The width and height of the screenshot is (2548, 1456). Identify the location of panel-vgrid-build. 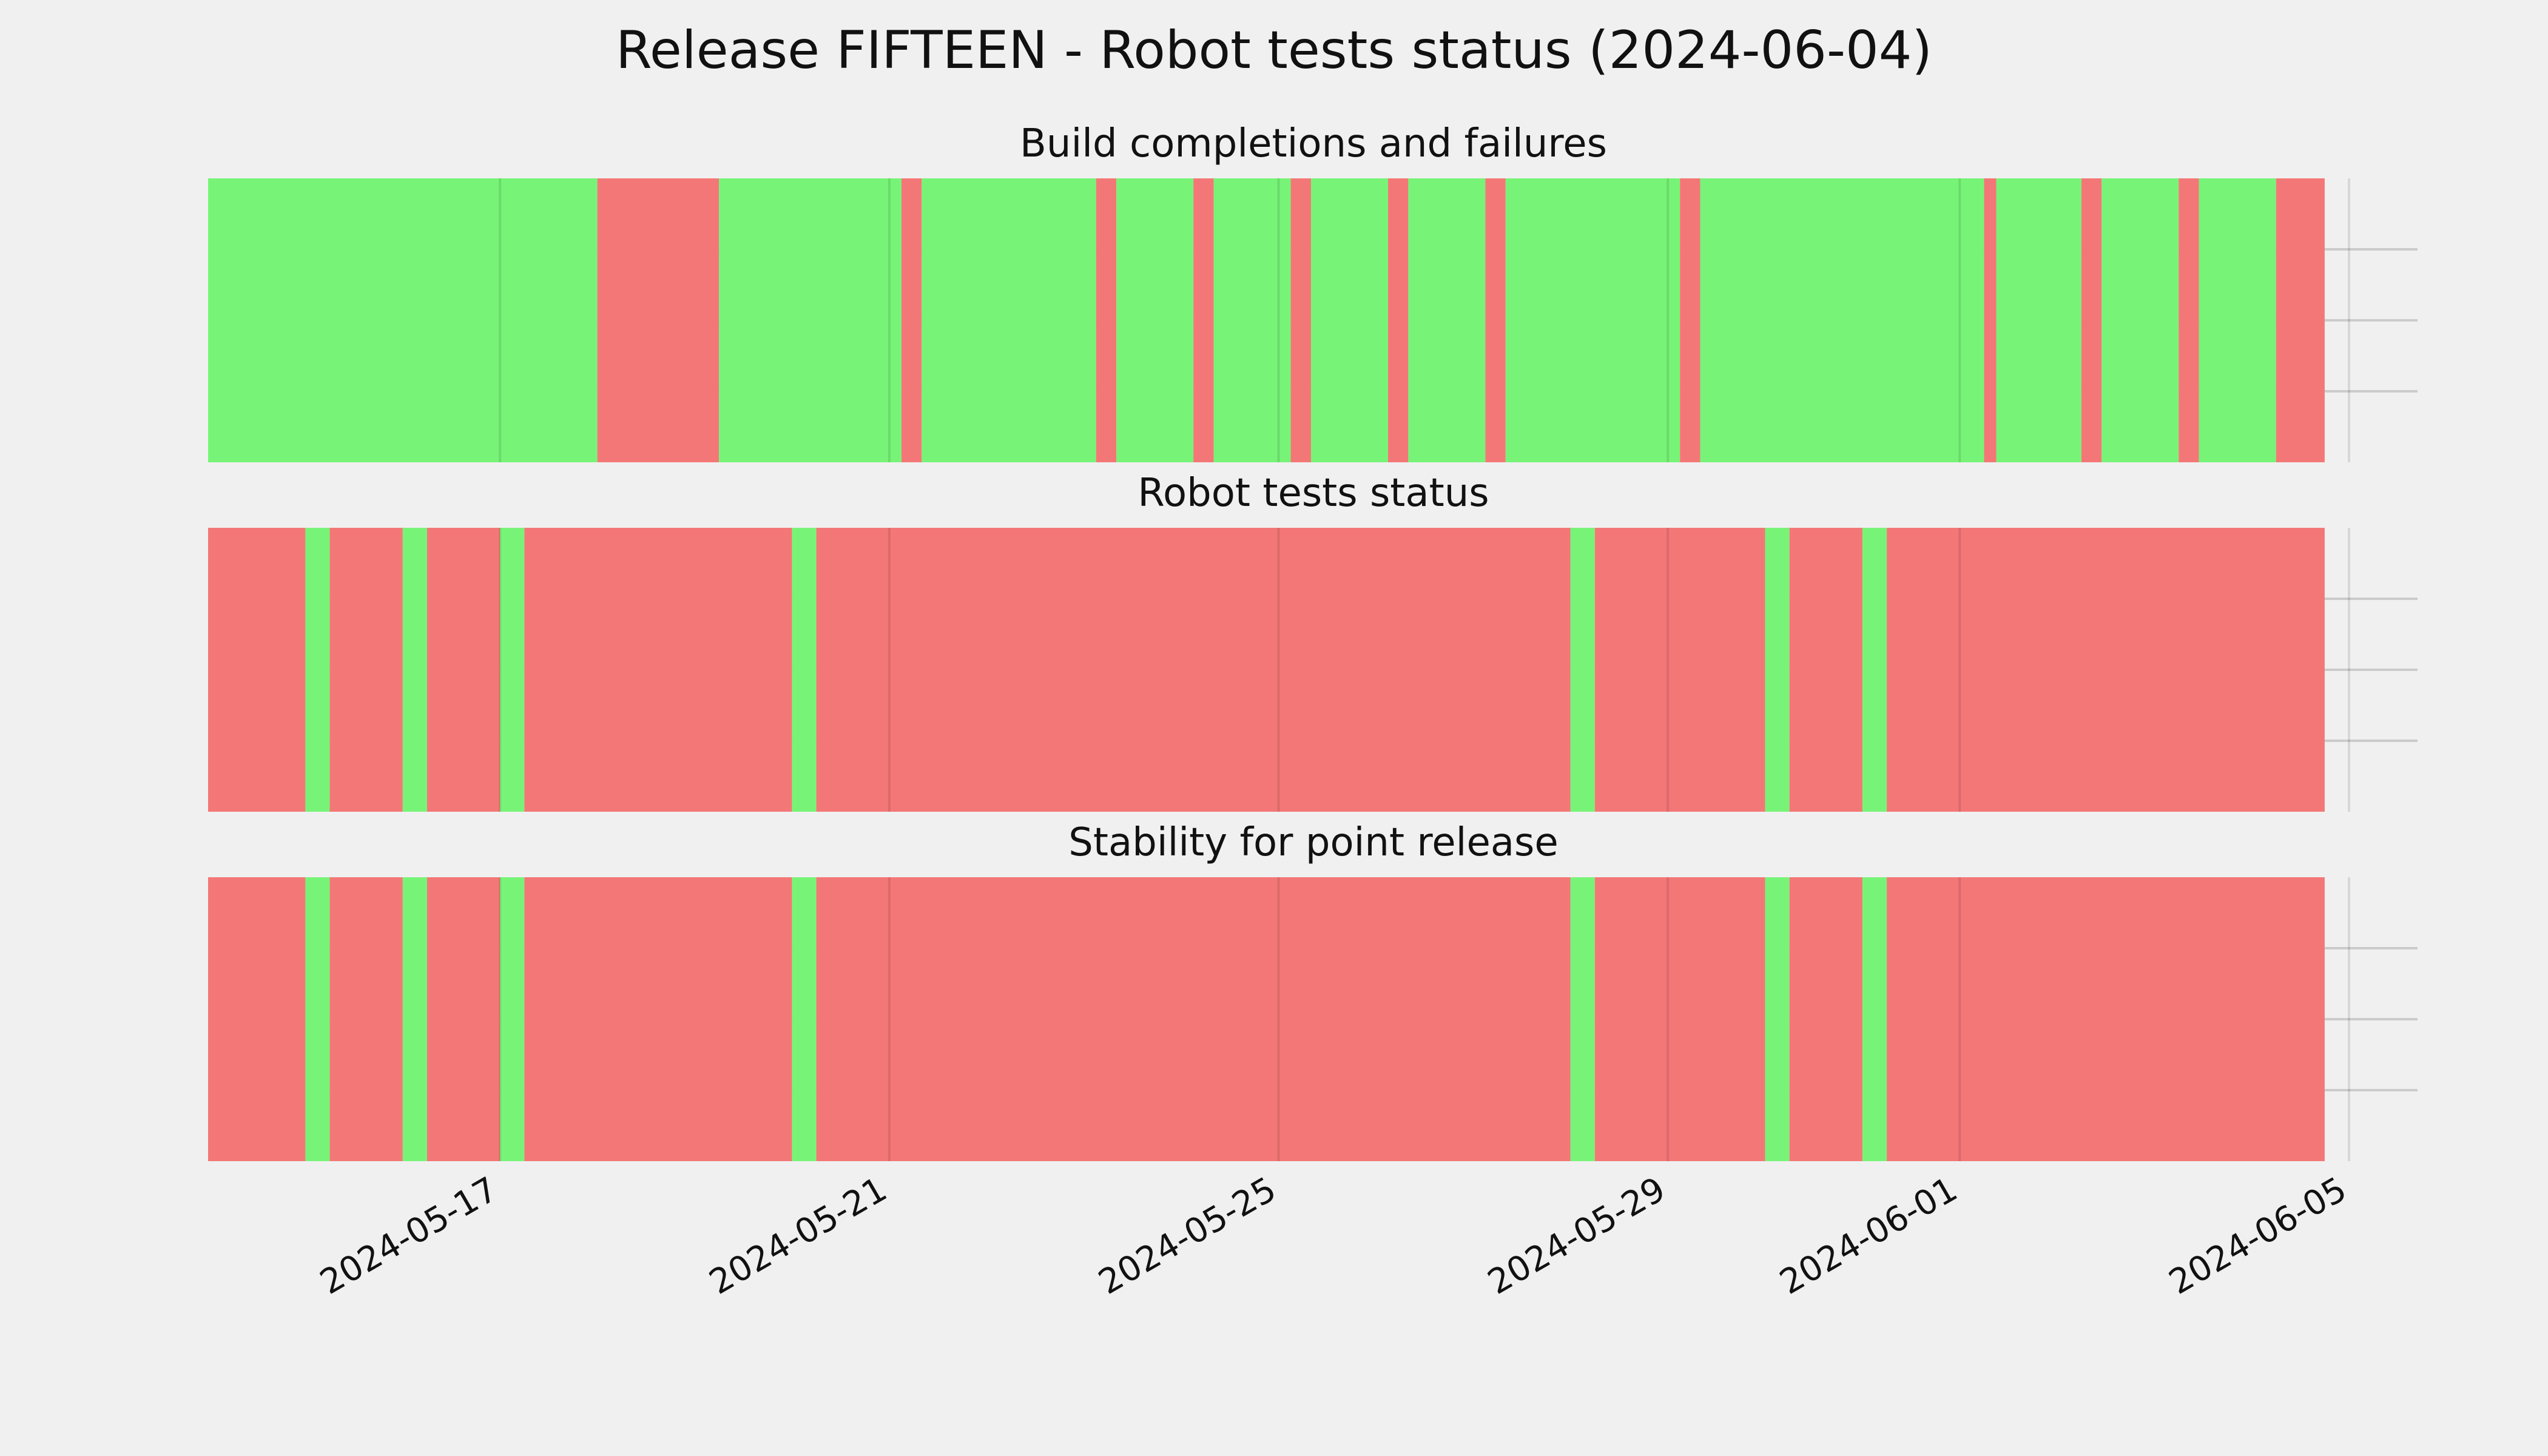
(1424, 320).